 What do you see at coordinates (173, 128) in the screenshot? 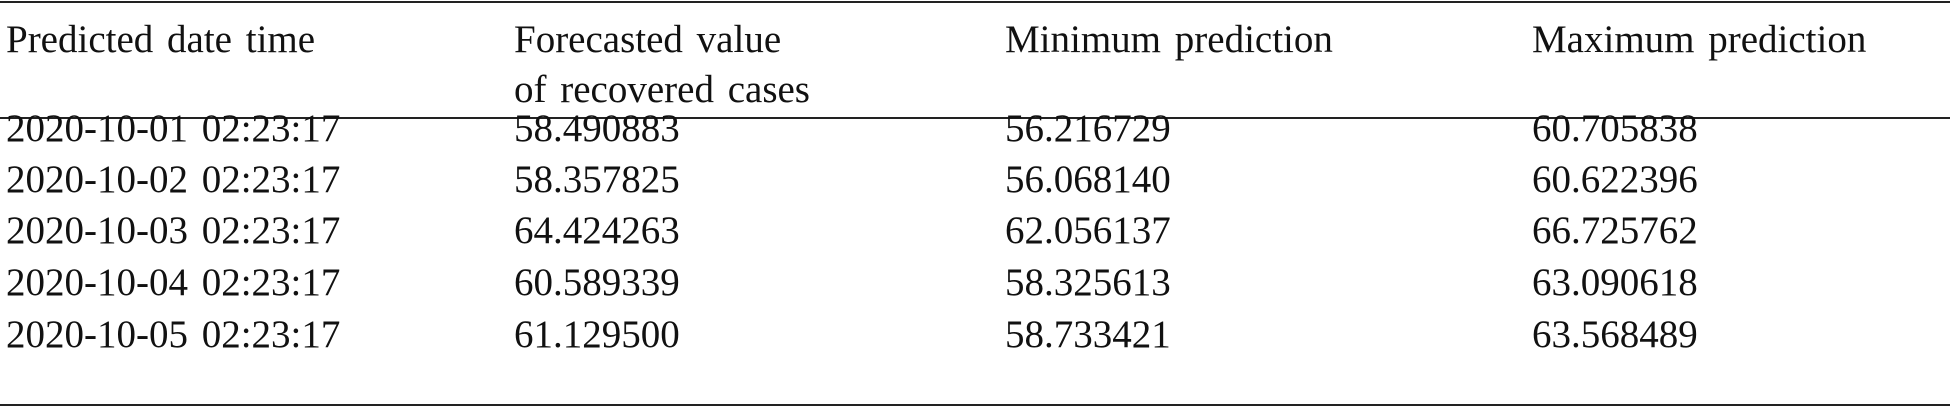
I see `table-cell: 2020-10-01 02:23:17` at bounding box center [173, 128].